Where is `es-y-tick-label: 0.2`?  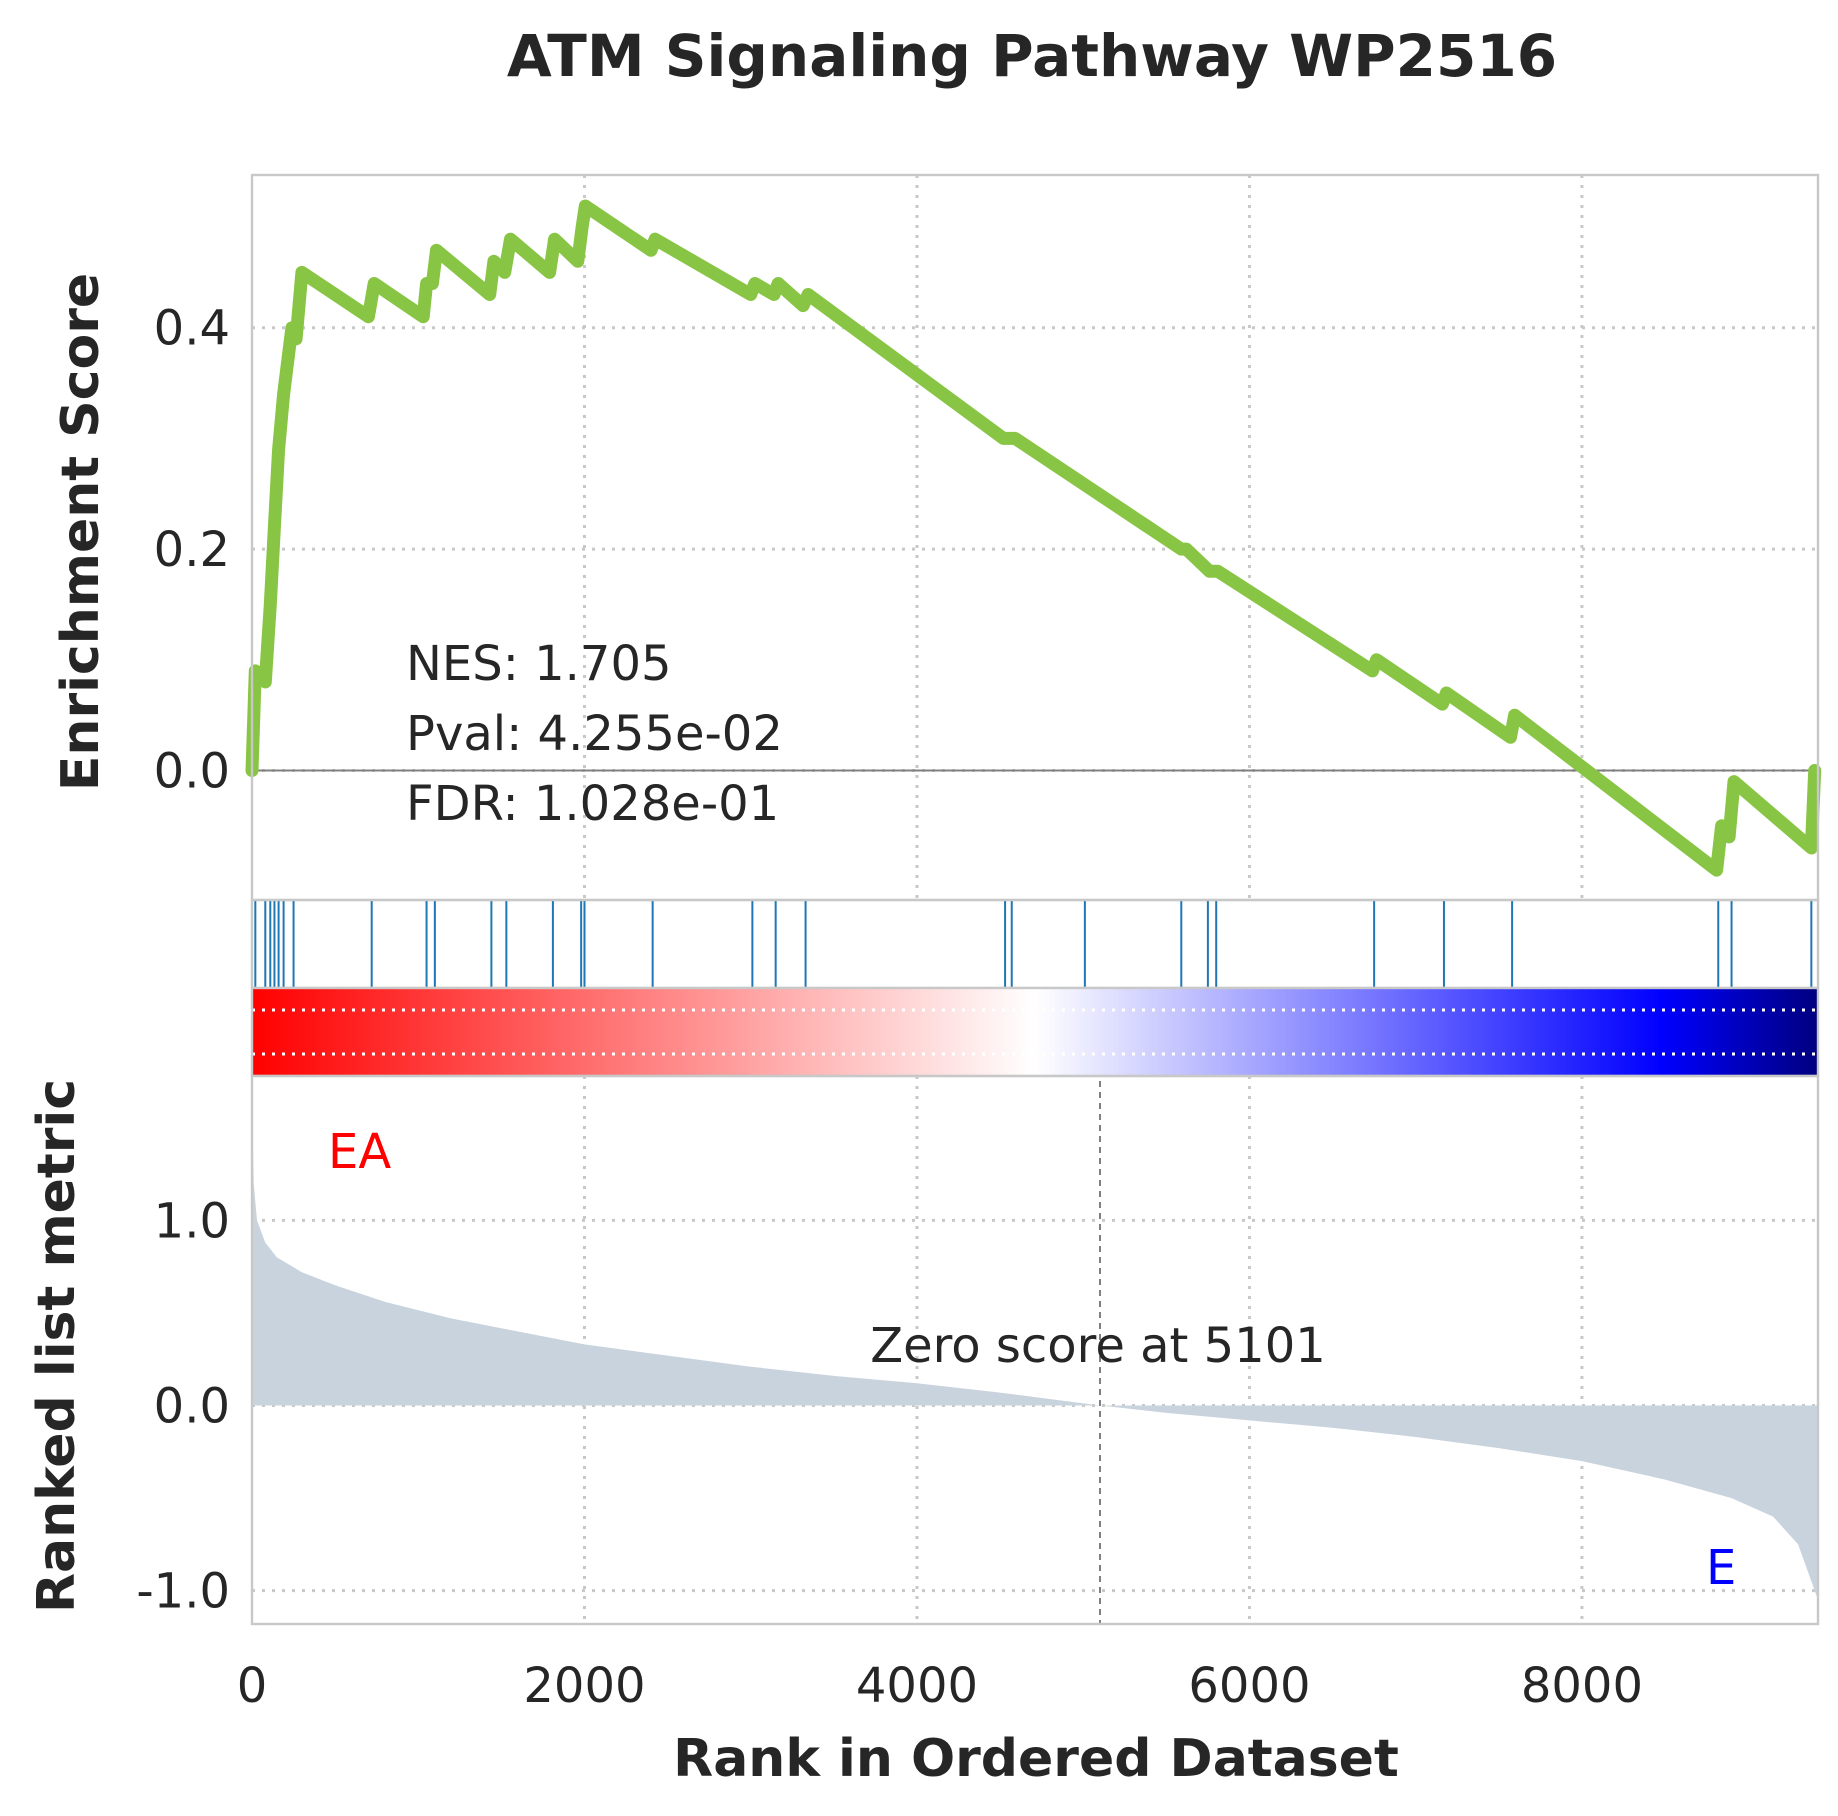
es-y-tick-label: 0.2 is located at coordinates (192, 550).